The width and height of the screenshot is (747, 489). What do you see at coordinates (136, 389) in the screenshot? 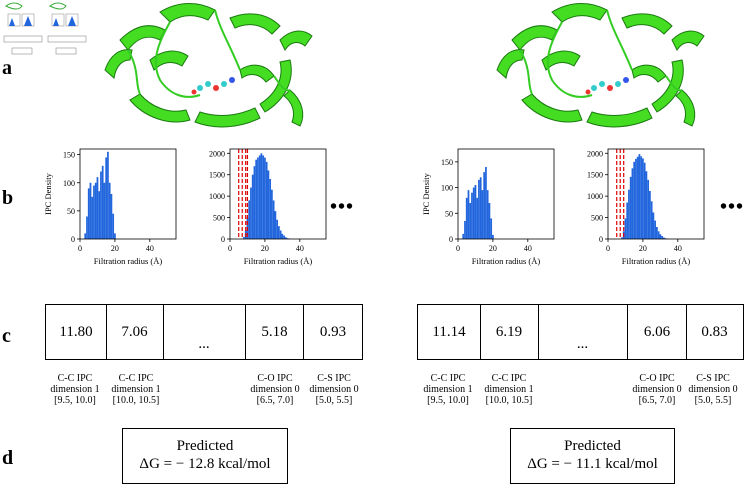
I see `feature-label: C-C IPC dimension 1 [10.0, 10.5]` at bounding box center [136, 389].